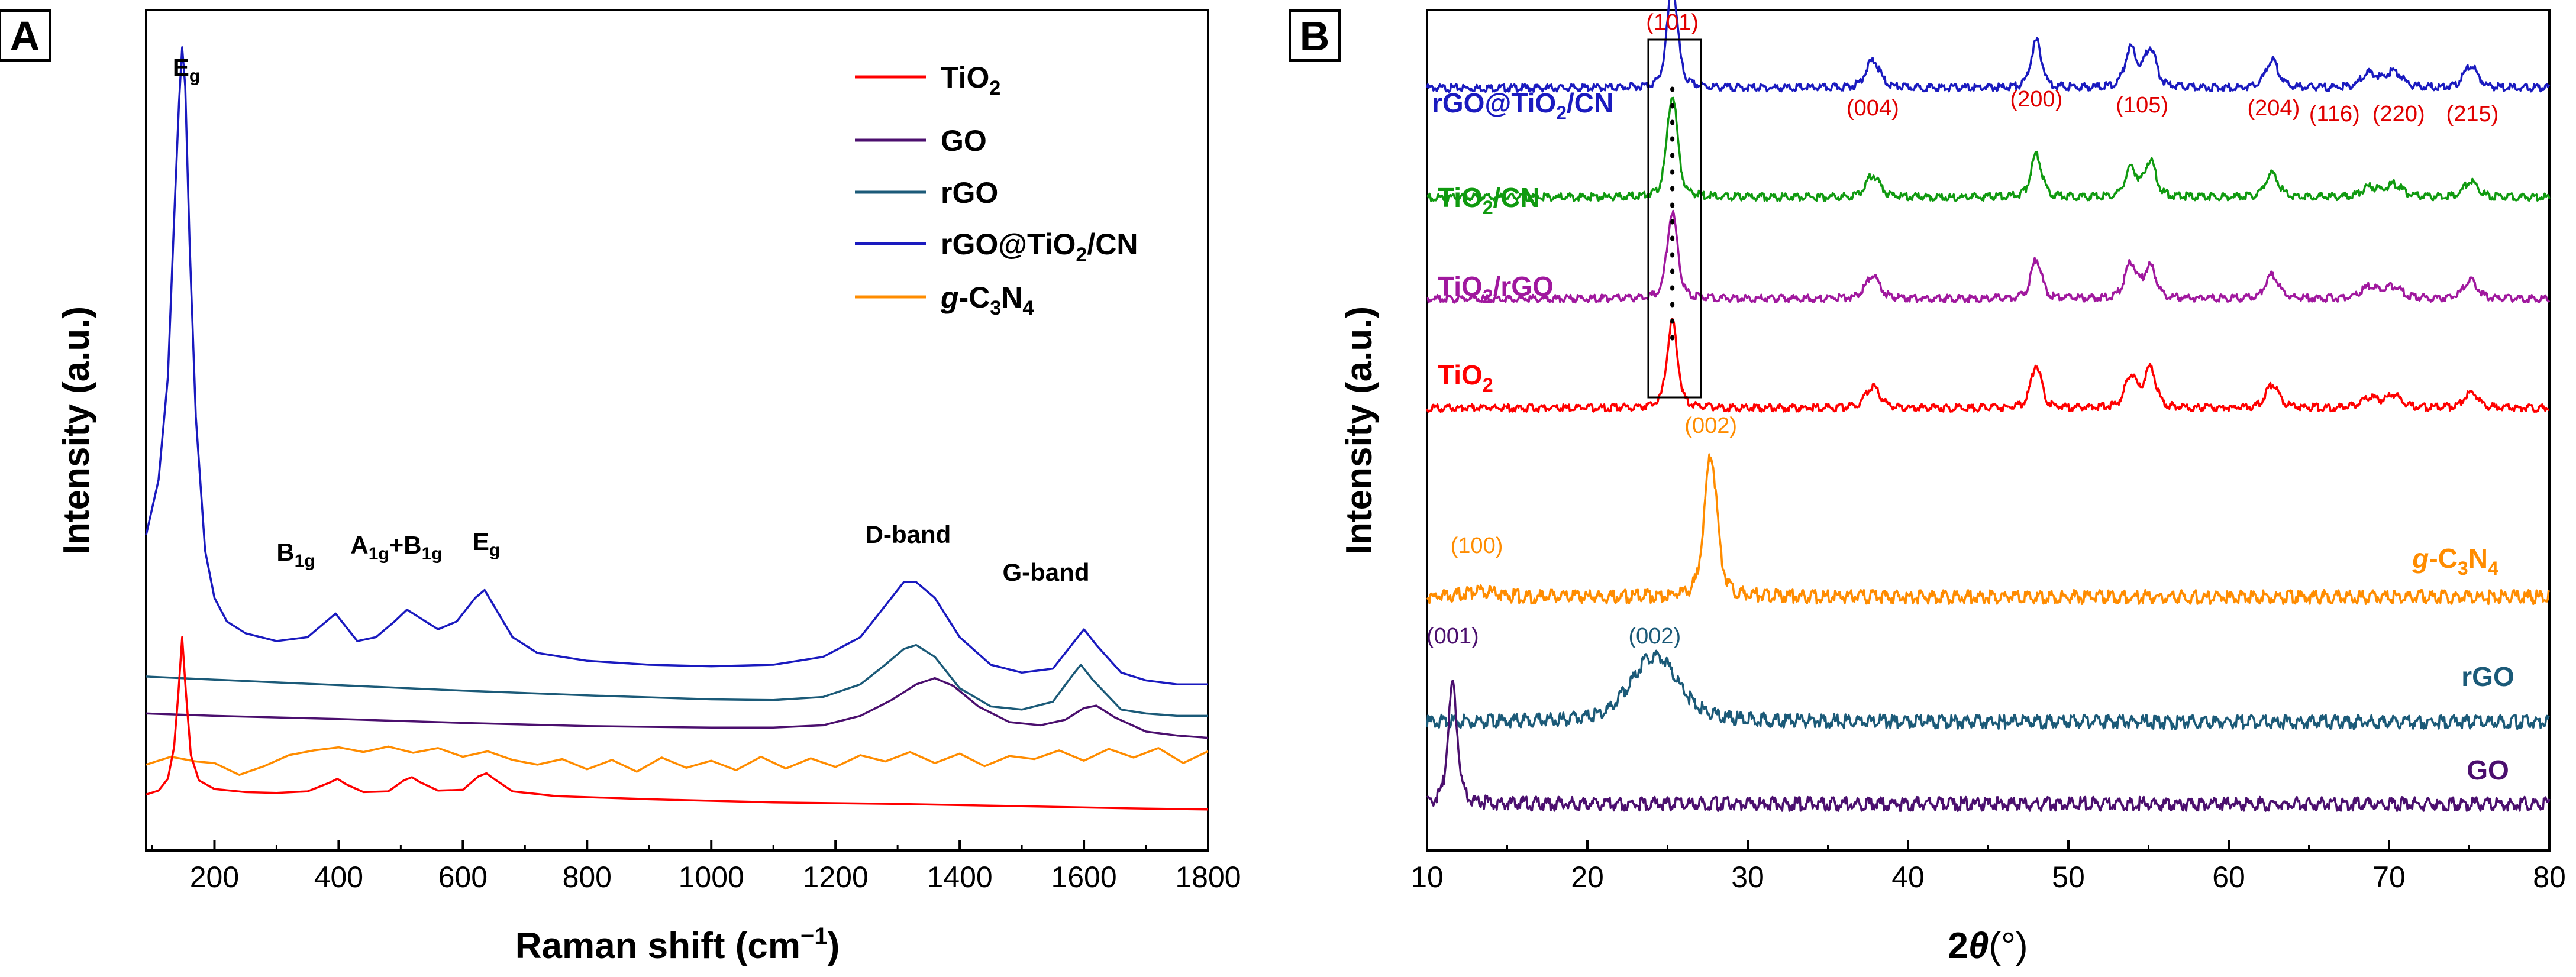  I want to click on x-tick-label: 30, so click(1747, 877).